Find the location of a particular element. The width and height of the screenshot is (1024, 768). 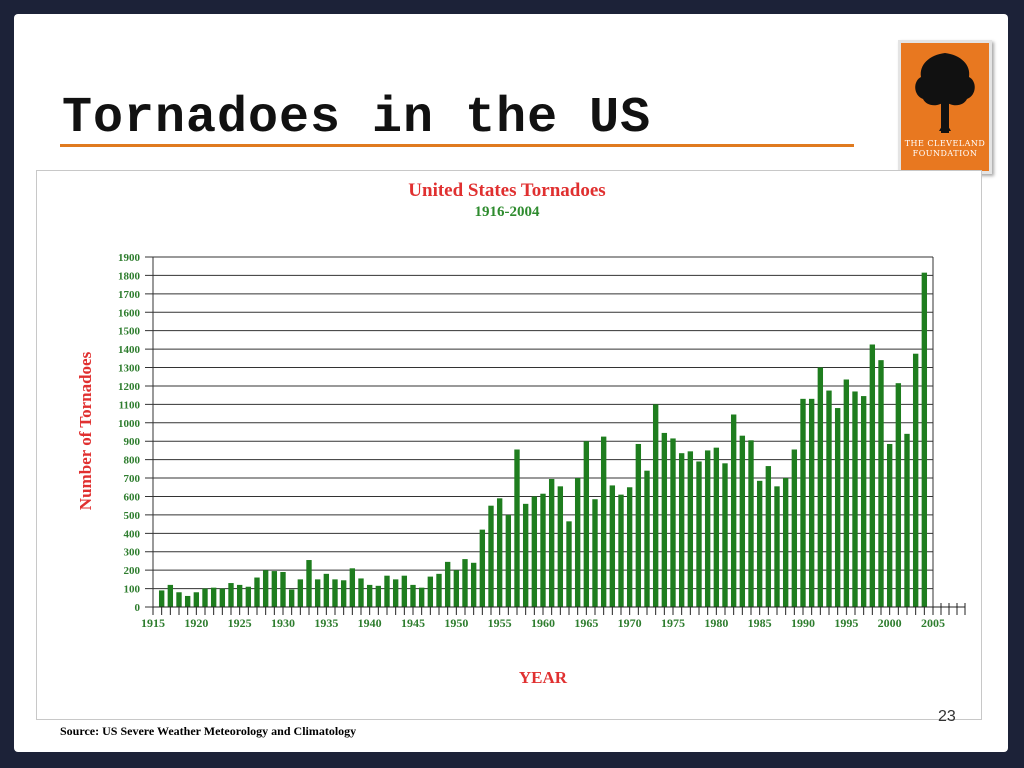

y-tick-label: 1800 is located at coordinates (129, 276).